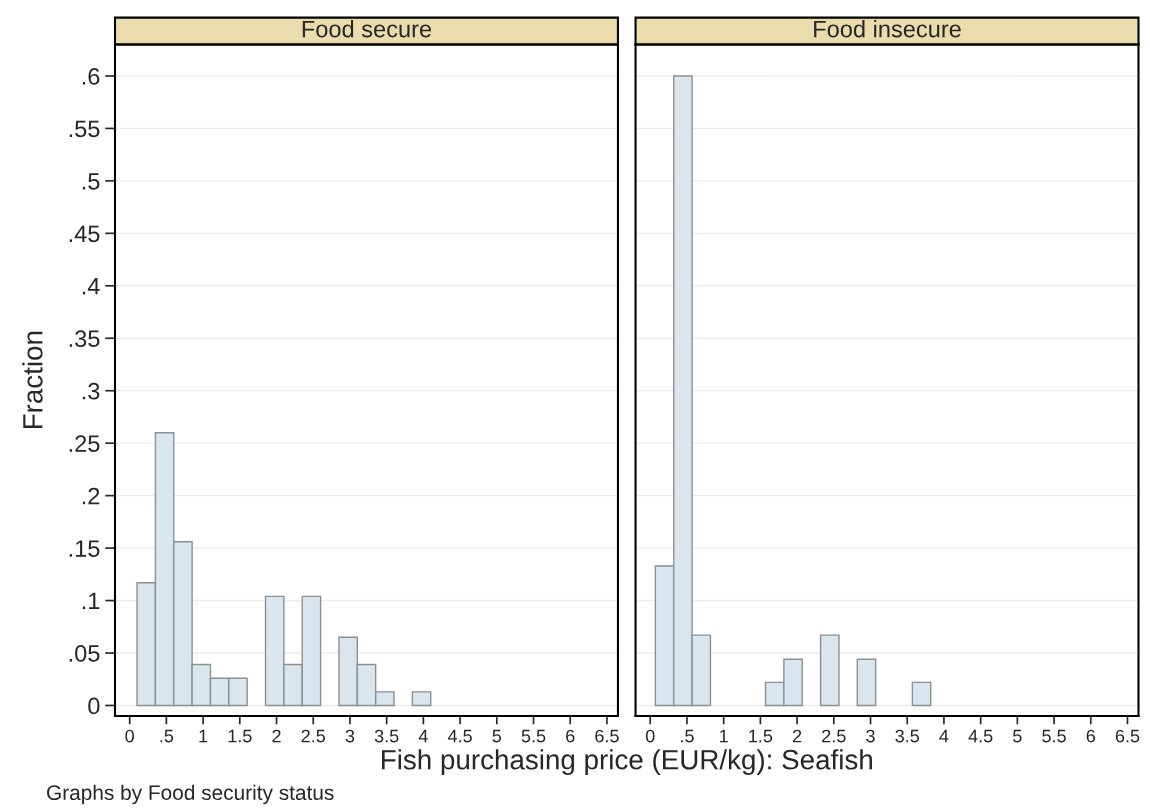  Describe the element at coordinates (94, 706) in the screenshot. I see `y-tick-label: 0` at that location.